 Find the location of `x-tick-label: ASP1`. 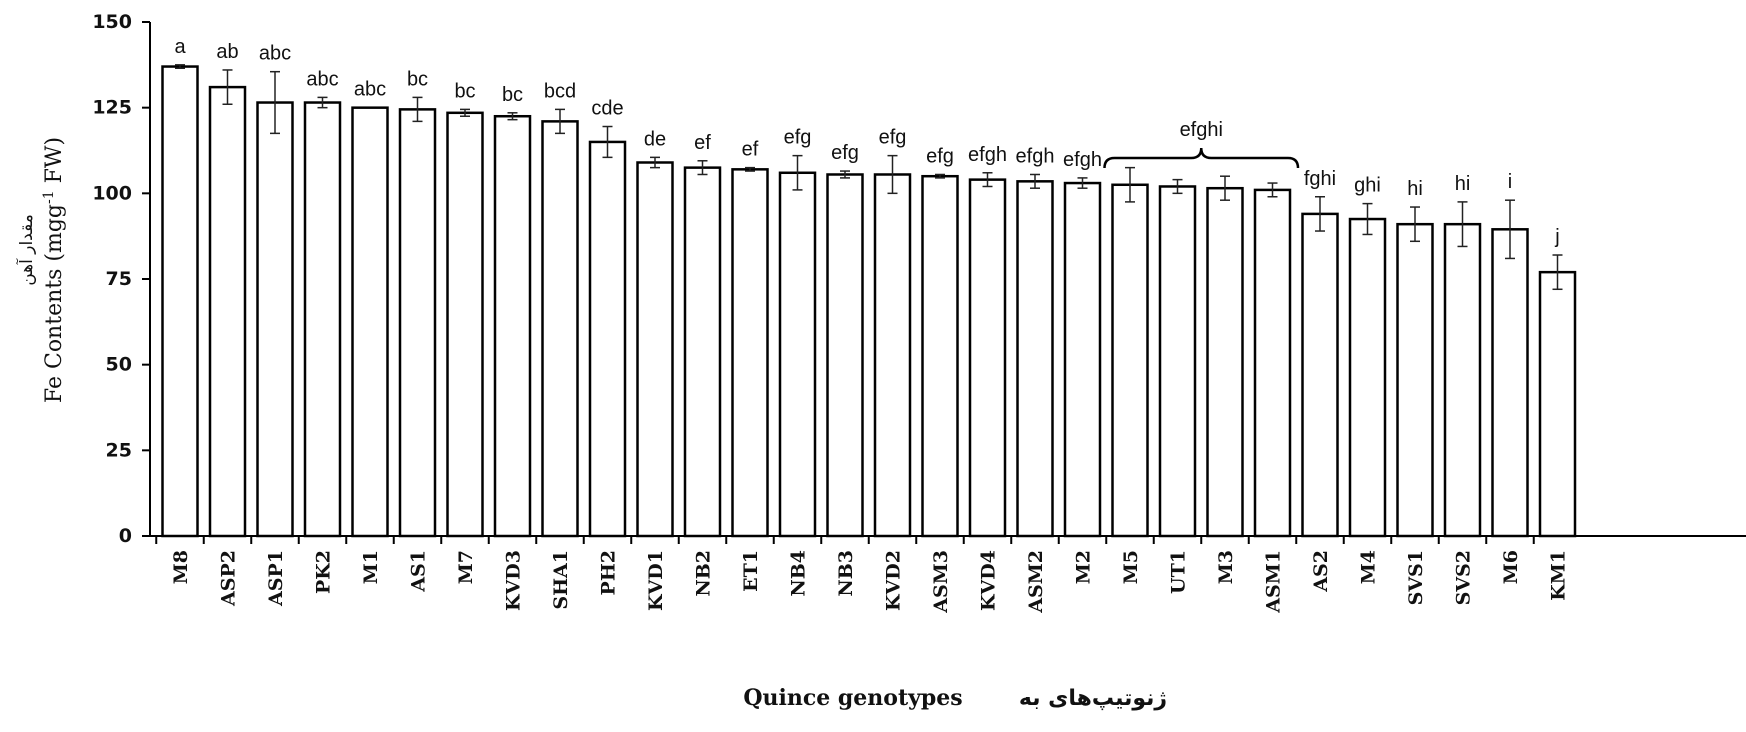

x-tick-label: ASP1 is located at coordinates (276, 578).